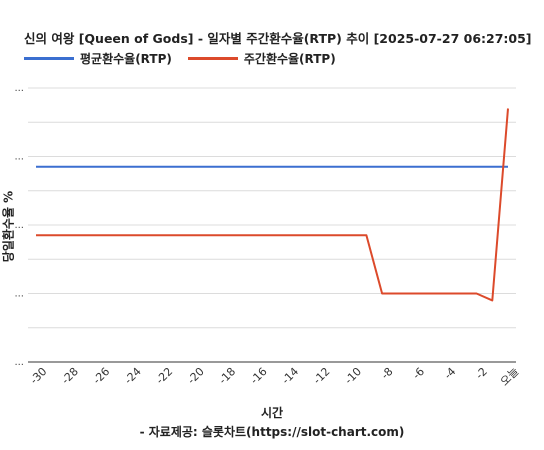  Describe the element at coordinates (272, 432) in the screenshot. I see `chart-credit: - 자료제공: 슬롯차트(https://slot-chart.com)` at that location.